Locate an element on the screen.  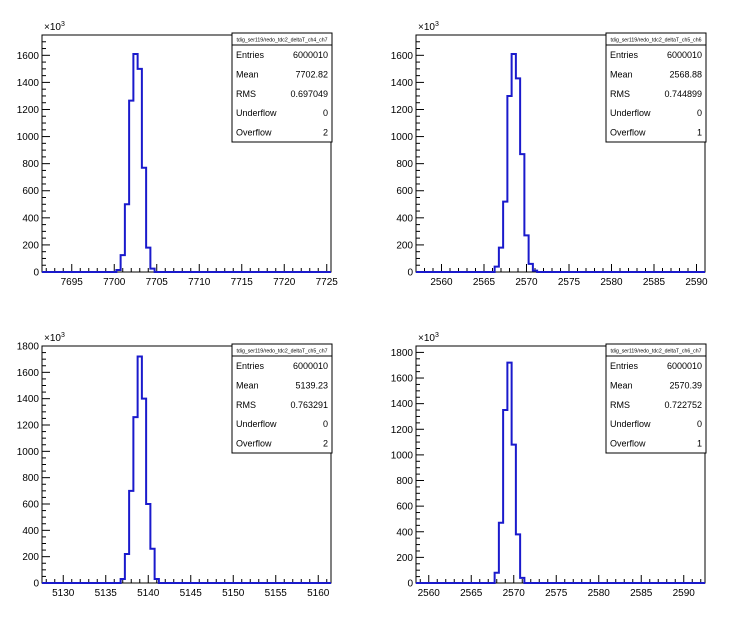
histogram-title: tdig_ser119/redo_tdc2_deltaT_ch4_ch7 is located at coordinates (281, 41).